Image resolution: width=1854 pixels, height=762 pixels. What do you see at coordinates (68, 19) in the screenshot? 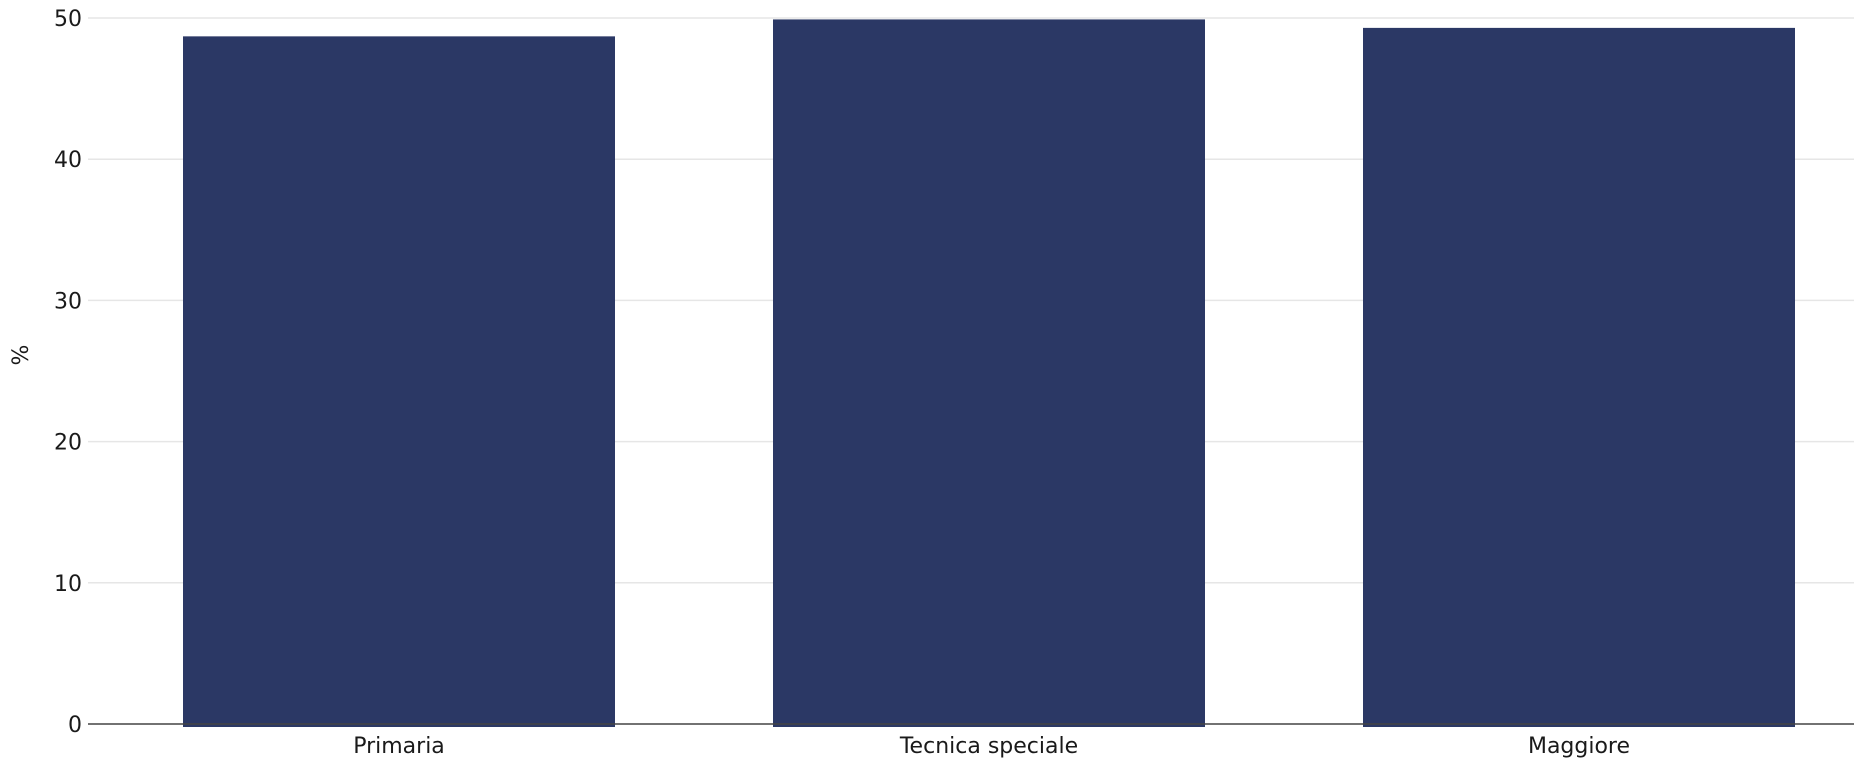
I see `y-tick-label: 50` at bounding box center [68, 19].